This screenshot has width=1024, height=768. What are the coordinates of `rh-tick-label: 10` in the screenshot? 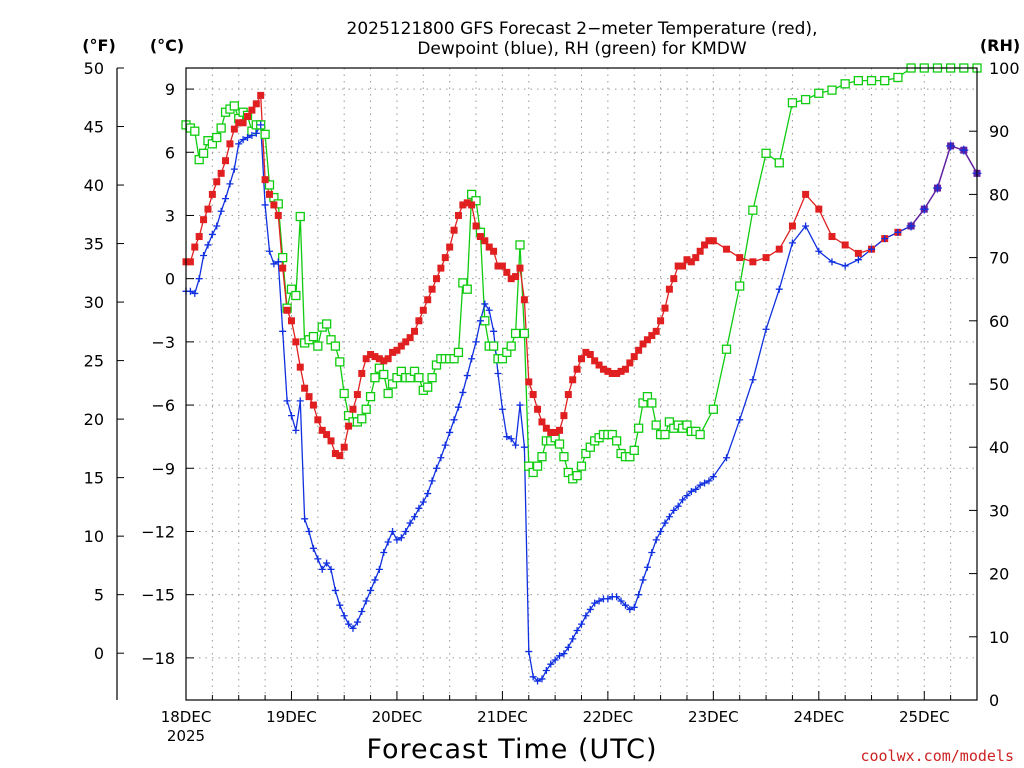 It's located at (999, 637).